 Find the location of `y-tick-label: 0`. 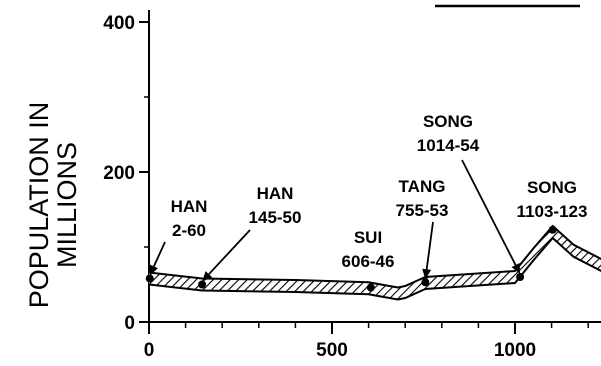

y-tick-label: 0 is located at coordinates (129, 323).